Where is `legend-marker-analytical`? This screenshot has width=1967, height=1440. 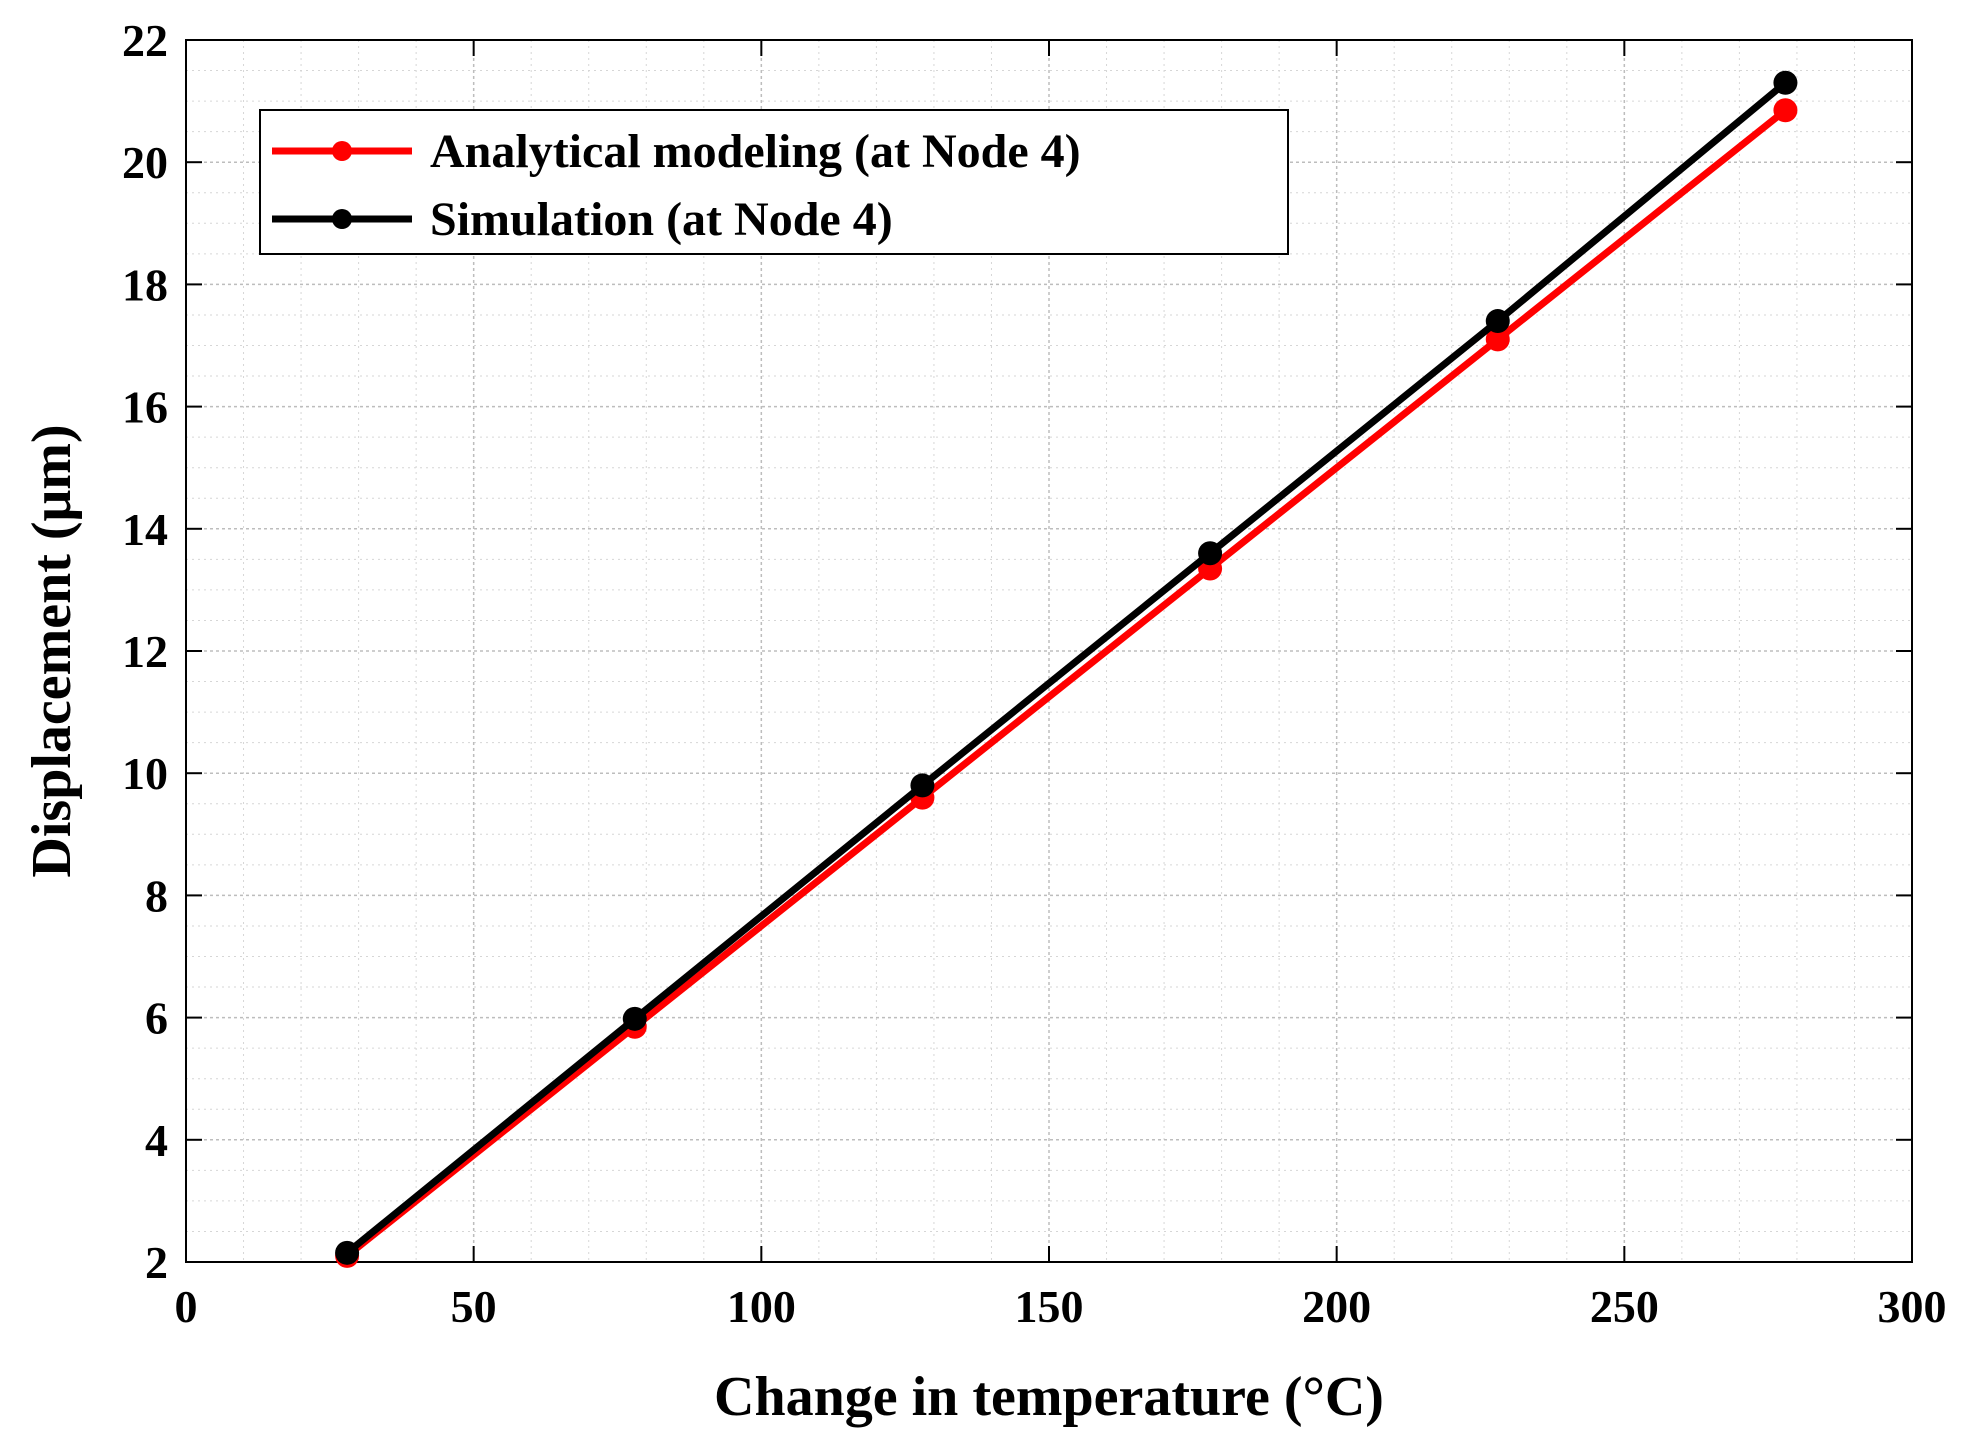
legend-marker-analytical is located at coordinates (342, 151).